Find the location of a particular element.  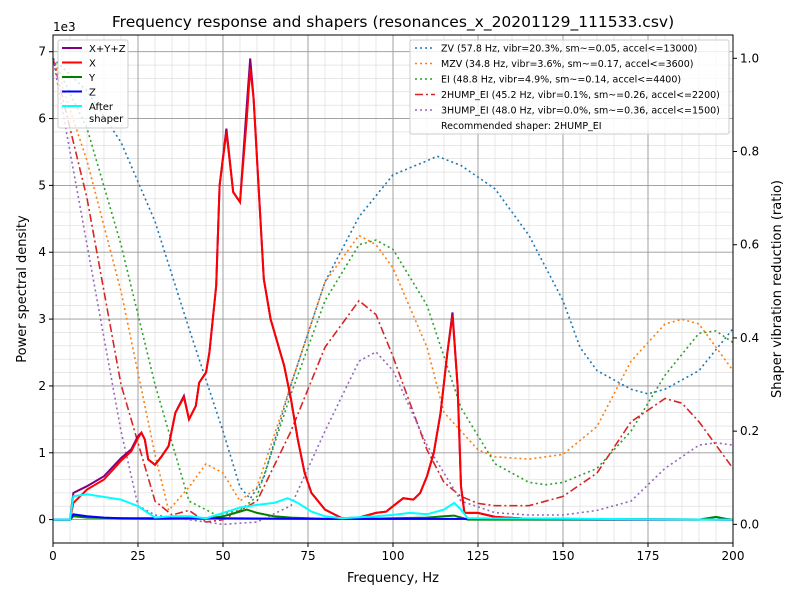

y-right-tick-label: 0.6 is located at coordinates (749, 245).